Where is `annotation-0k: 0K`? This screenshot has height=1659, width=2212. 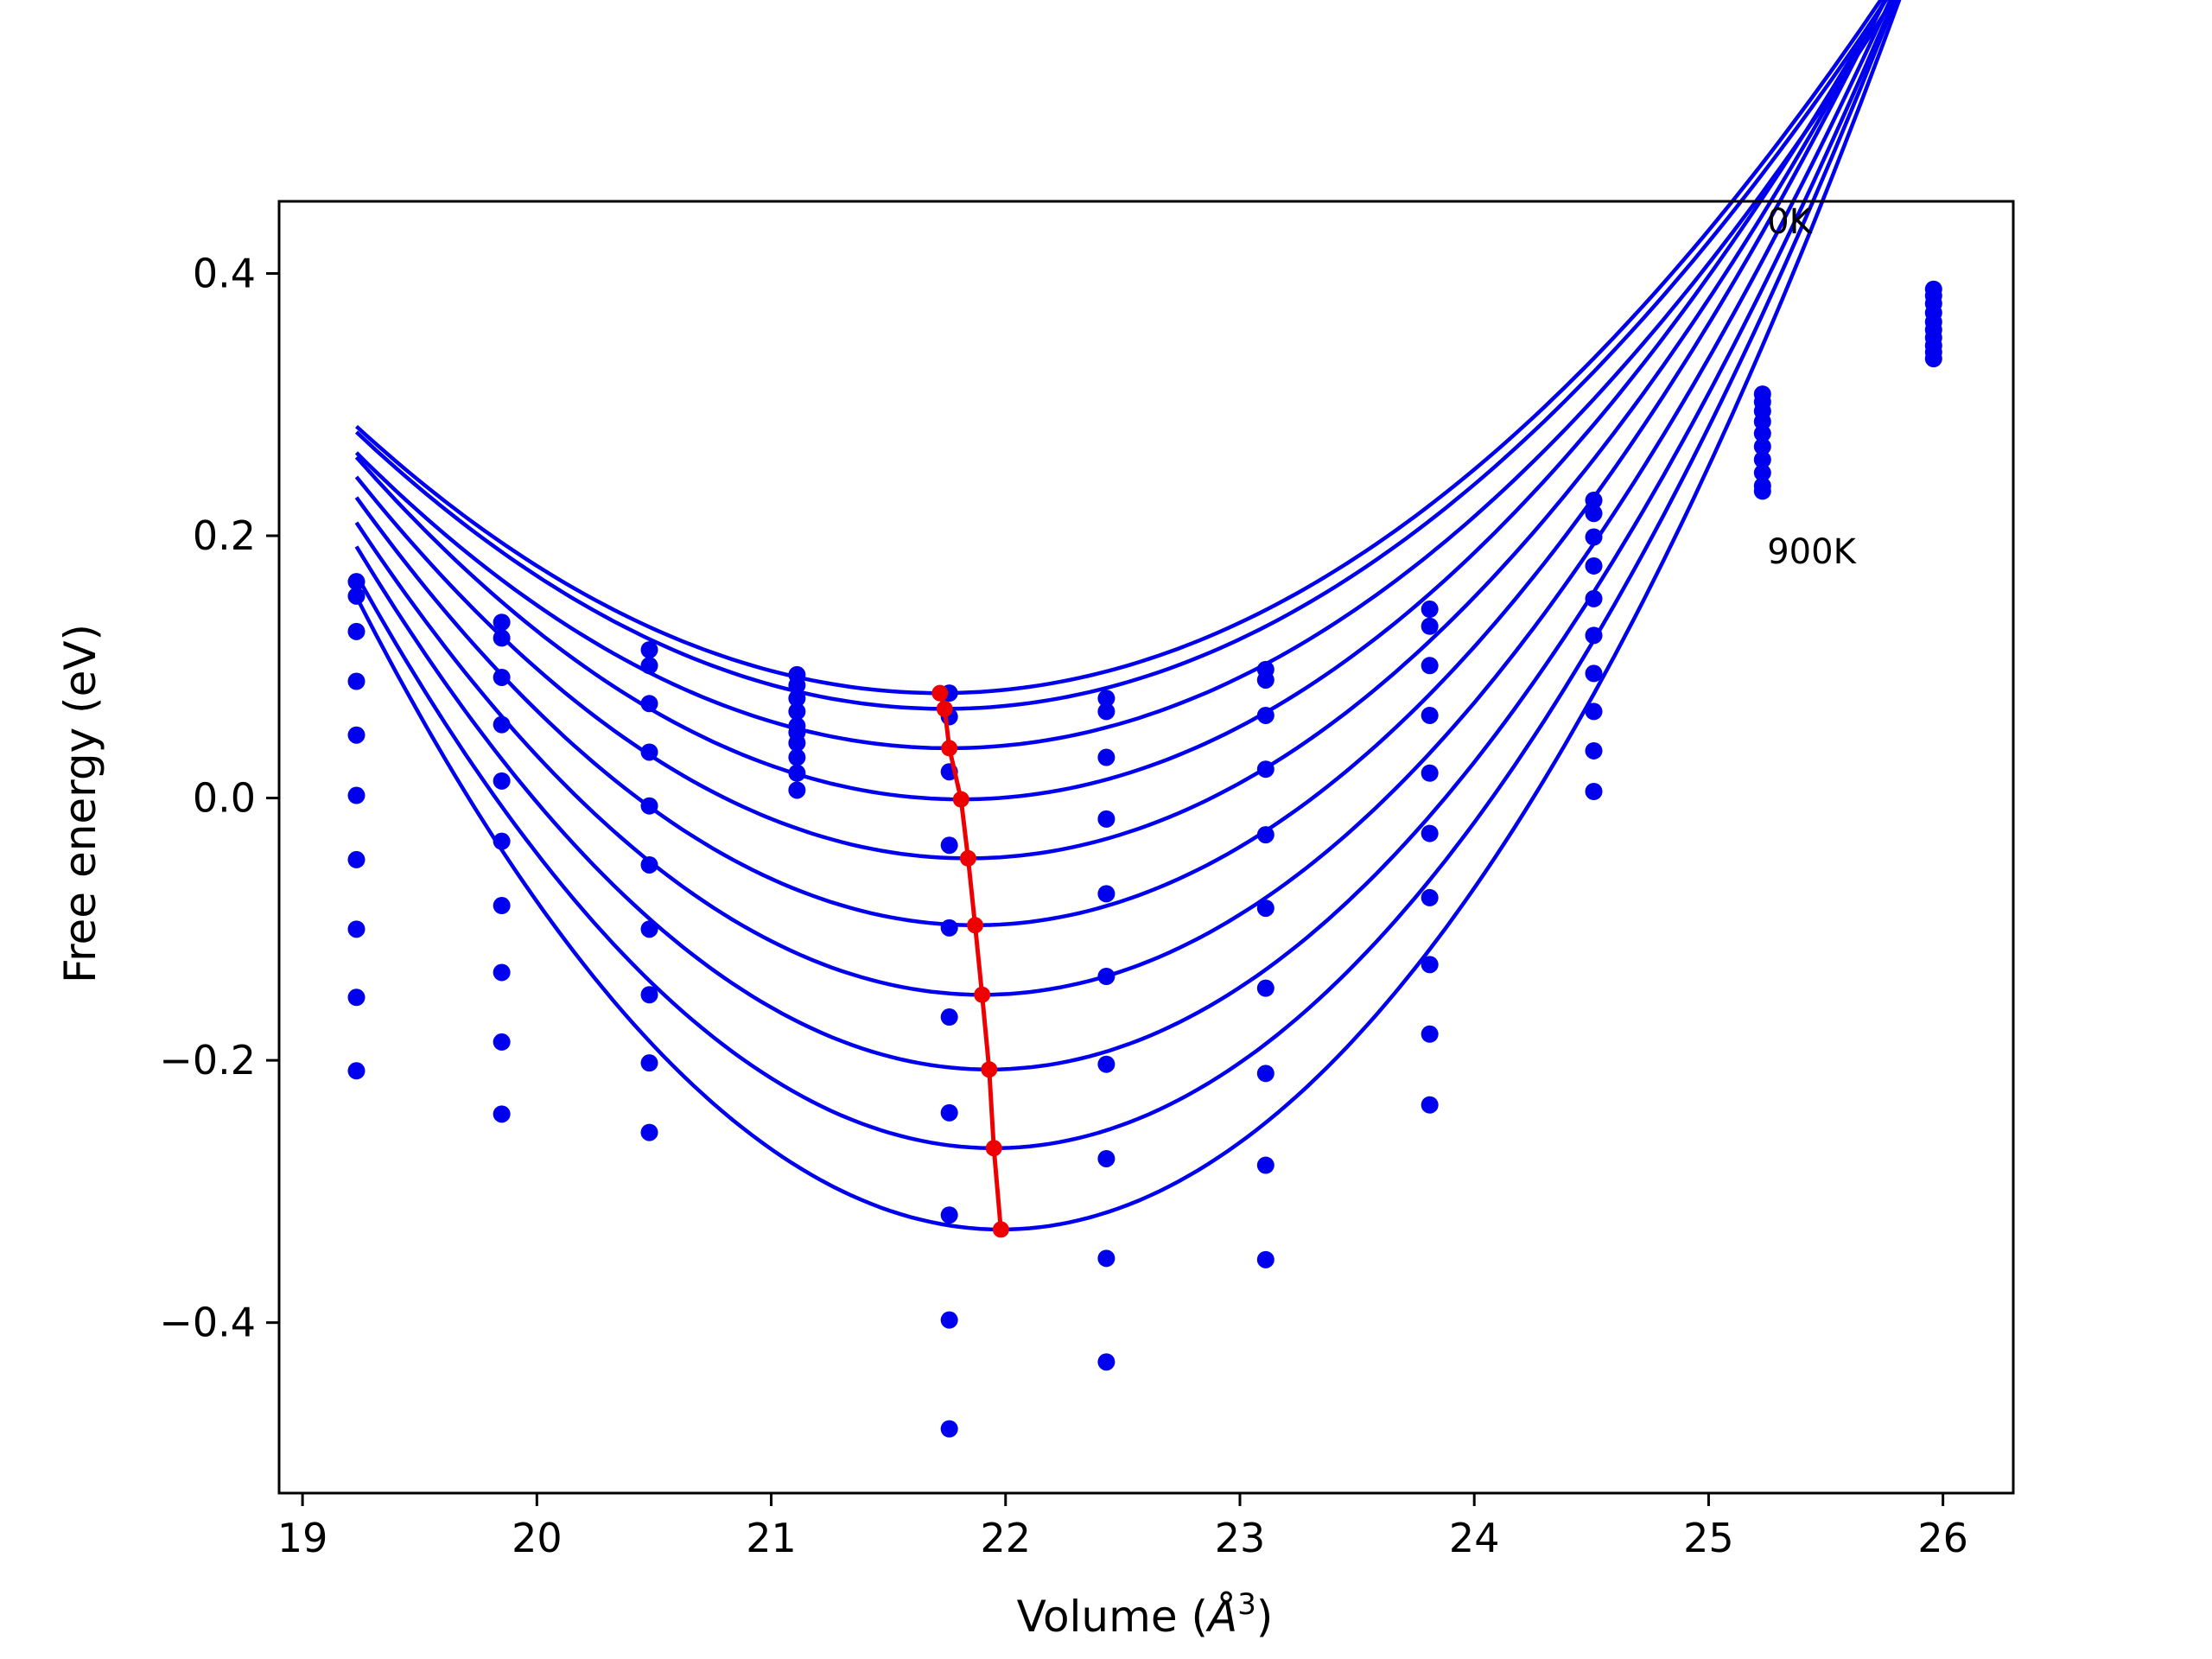 annotation-0k: 0K is located at coordinates (1790, 222).